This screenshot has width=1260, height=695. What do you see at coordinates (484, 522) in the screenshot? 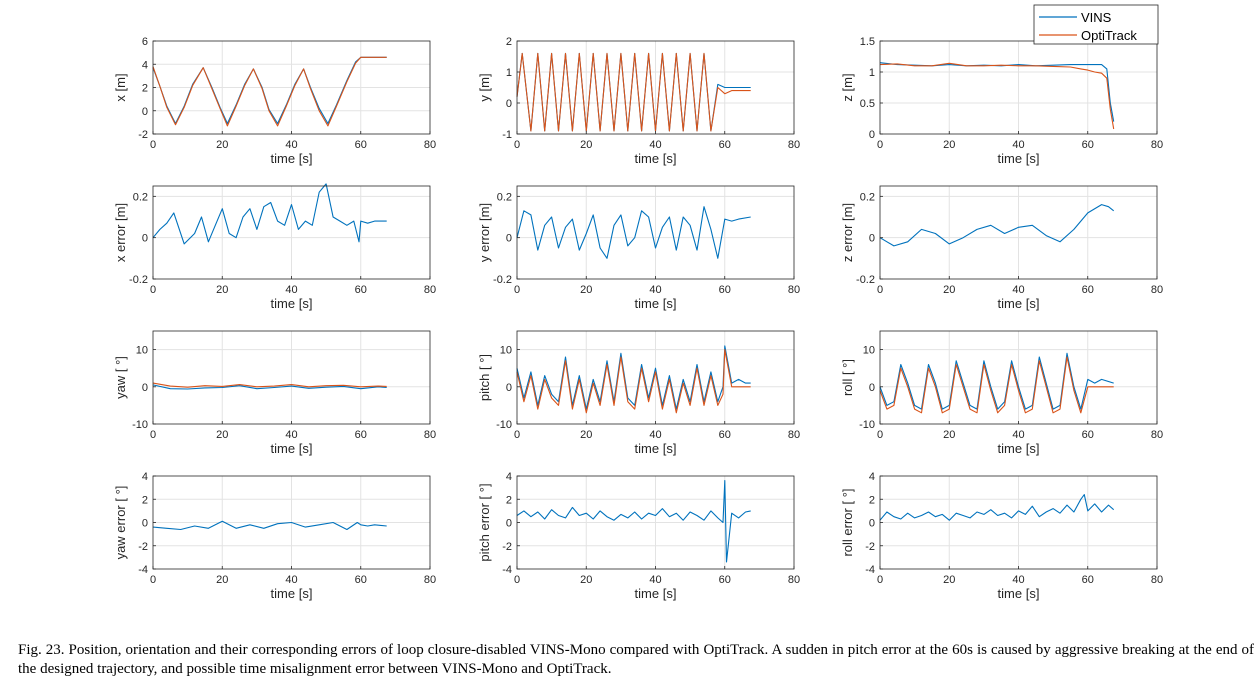
I see `y-axis-label: pitch error [ °]` at bounding box center [484, 522].